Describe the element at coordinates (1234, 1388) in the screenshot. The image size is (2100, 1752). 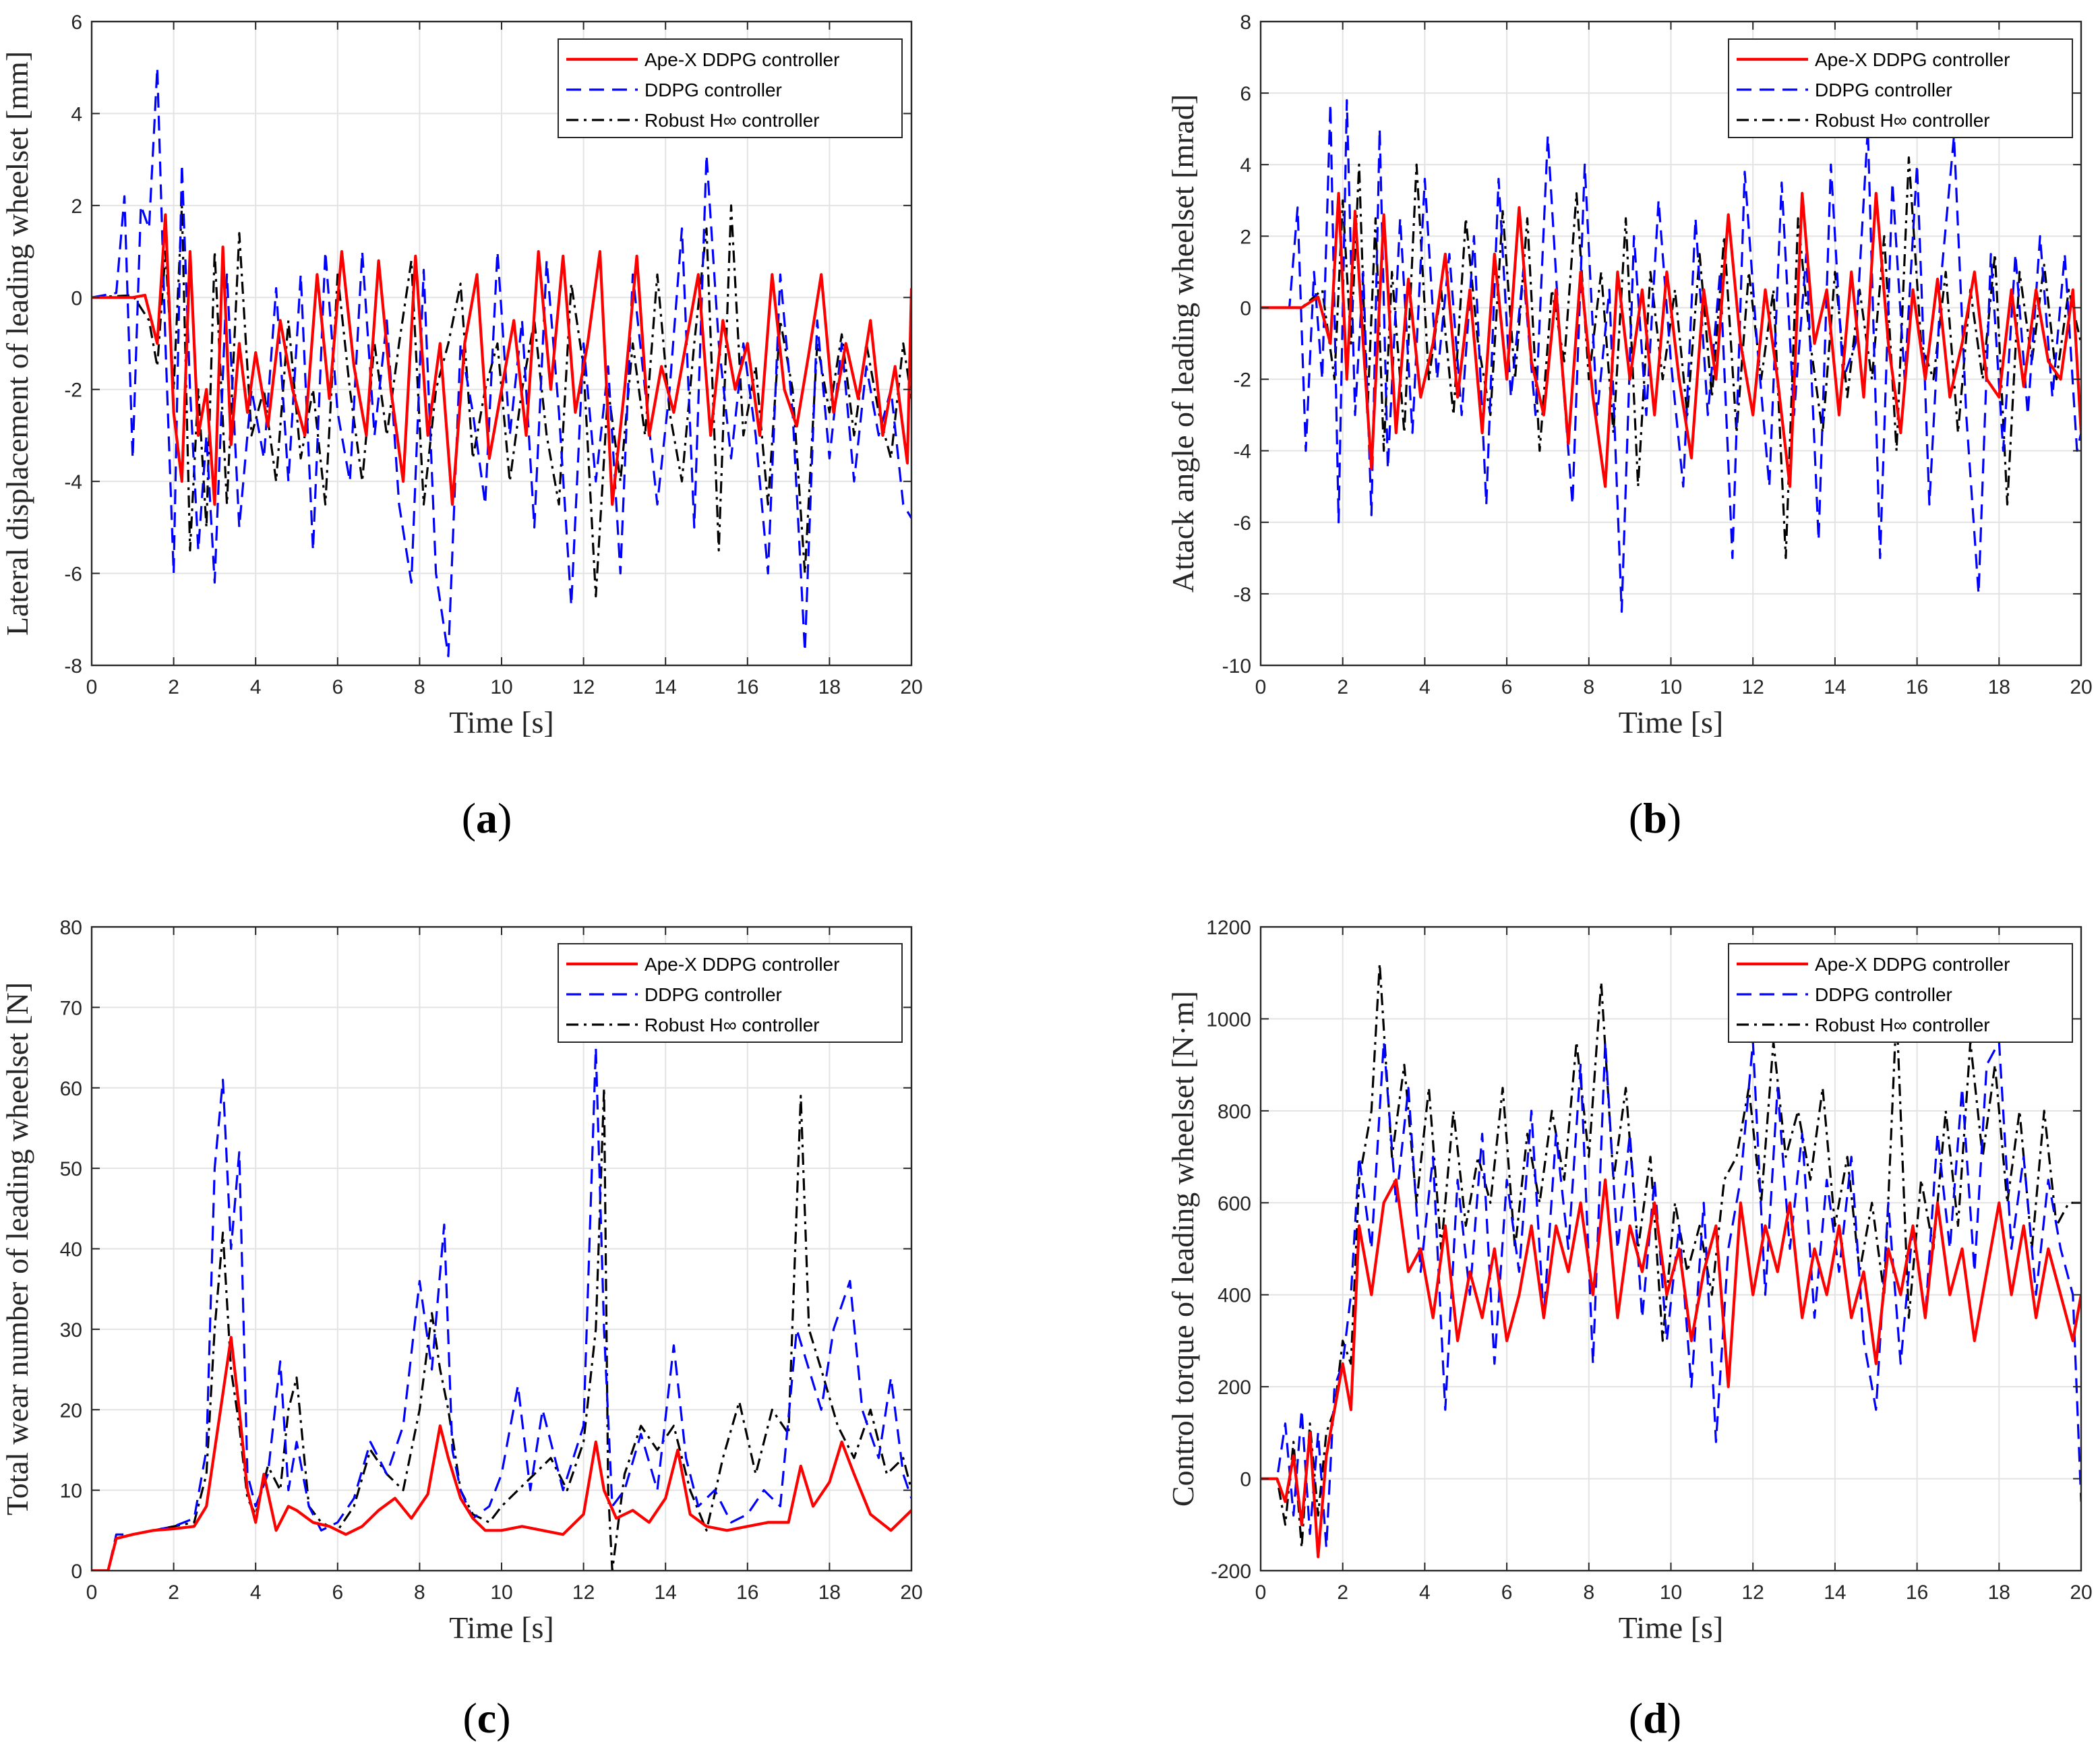
I see `y-tick-label: 200` at that location.